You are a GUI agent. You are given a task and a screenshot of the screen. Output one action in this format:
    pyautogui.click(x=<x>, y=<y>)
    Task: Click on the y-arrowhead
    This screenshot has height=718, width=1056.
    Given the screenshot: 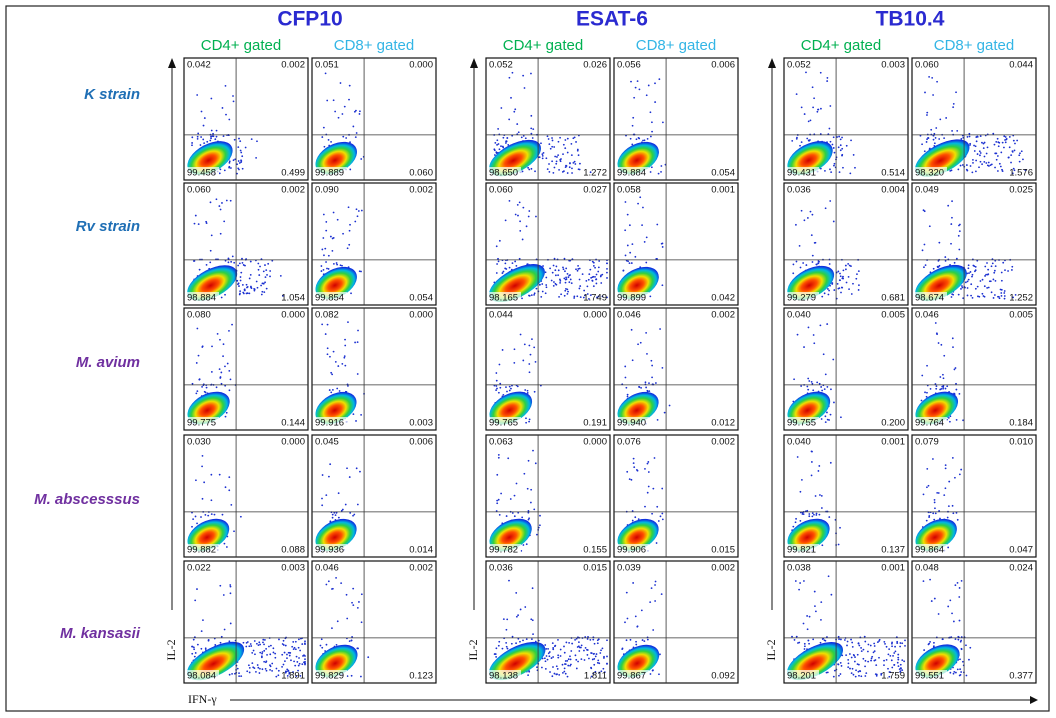 What is the action you would take?
    pyautogui.click(x=474, y=63)
    